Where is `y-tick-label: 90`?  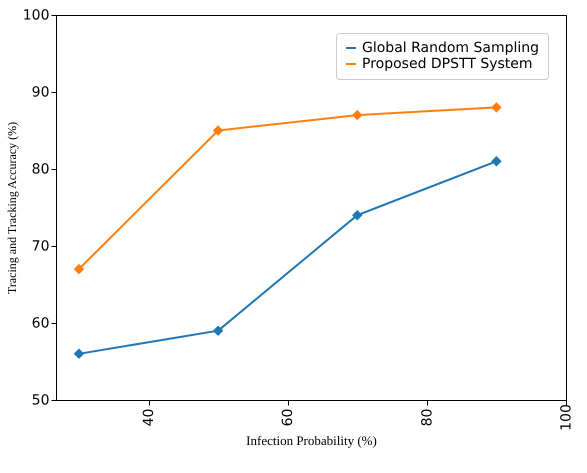 y-tick-label: 90 is located at coordinates (41, 92).